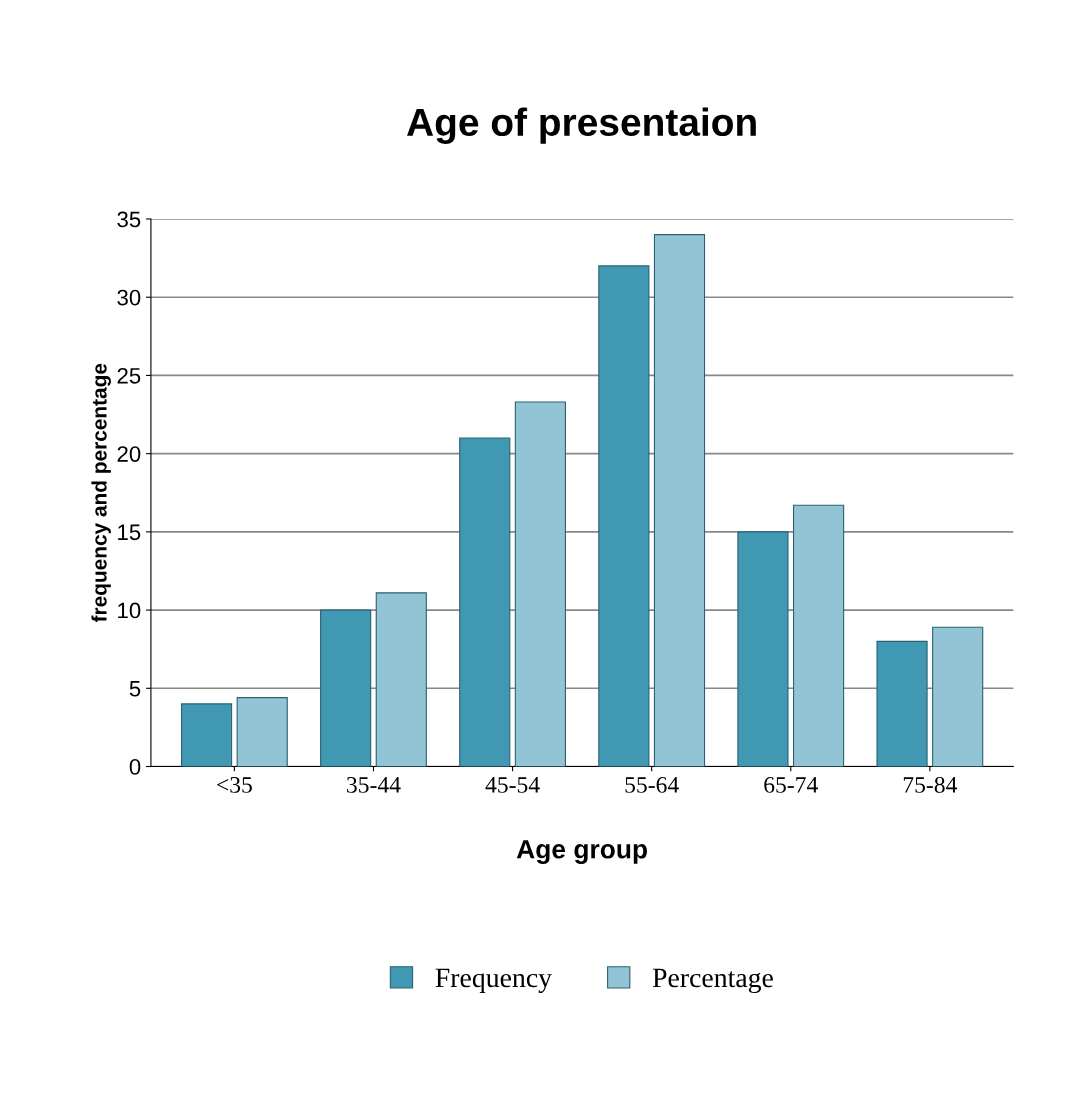 Image resolution: width=1078 pixels, height=1095 pixels. What do you see at coordinates (930, 784) in the screenshot?
I see `x-tick-label: 75-84` at bounding box center [930, 784].